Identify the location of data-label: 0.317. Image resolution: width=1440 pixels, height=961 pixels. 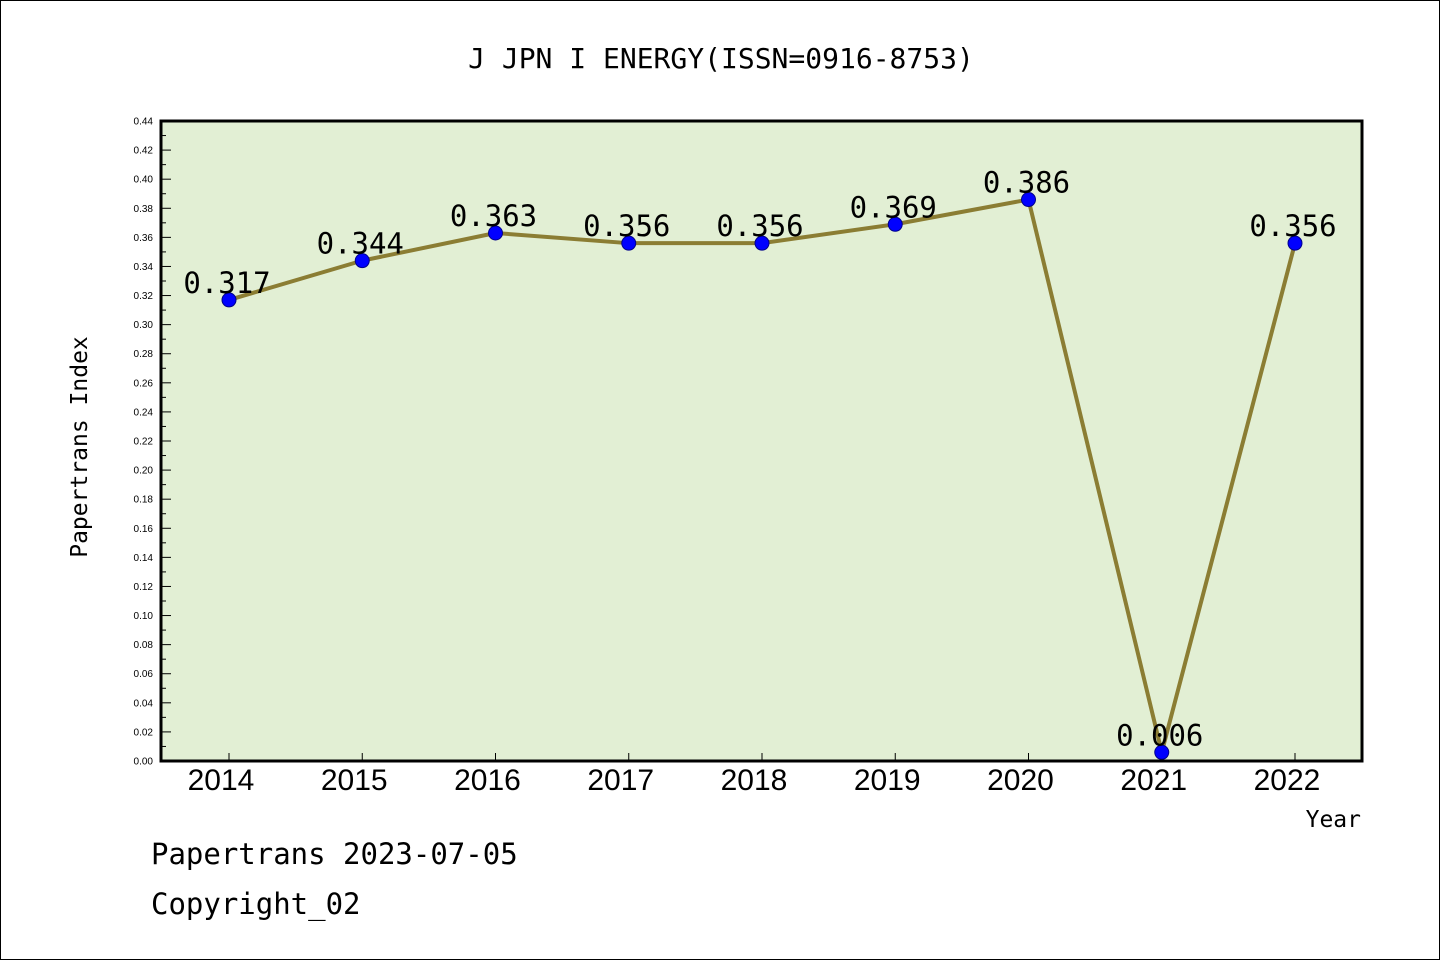
(226, 283).